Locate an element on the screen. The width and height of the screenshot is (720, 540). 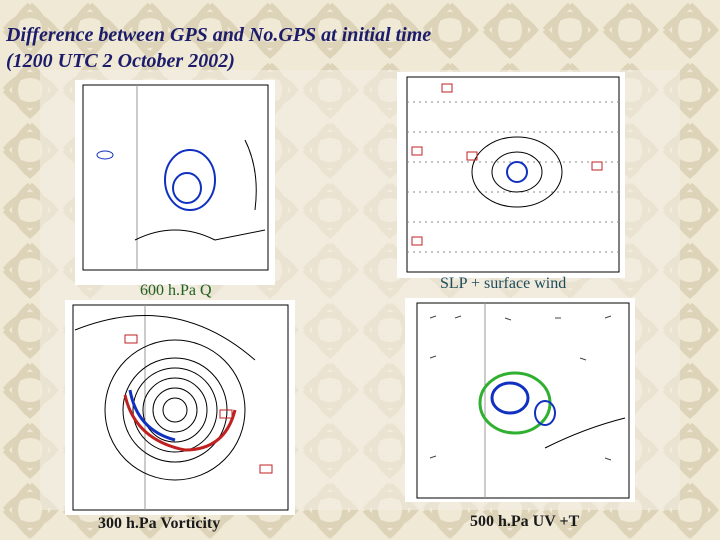
caption: 600 h.Pa Q is located at coordinates (176, 290).